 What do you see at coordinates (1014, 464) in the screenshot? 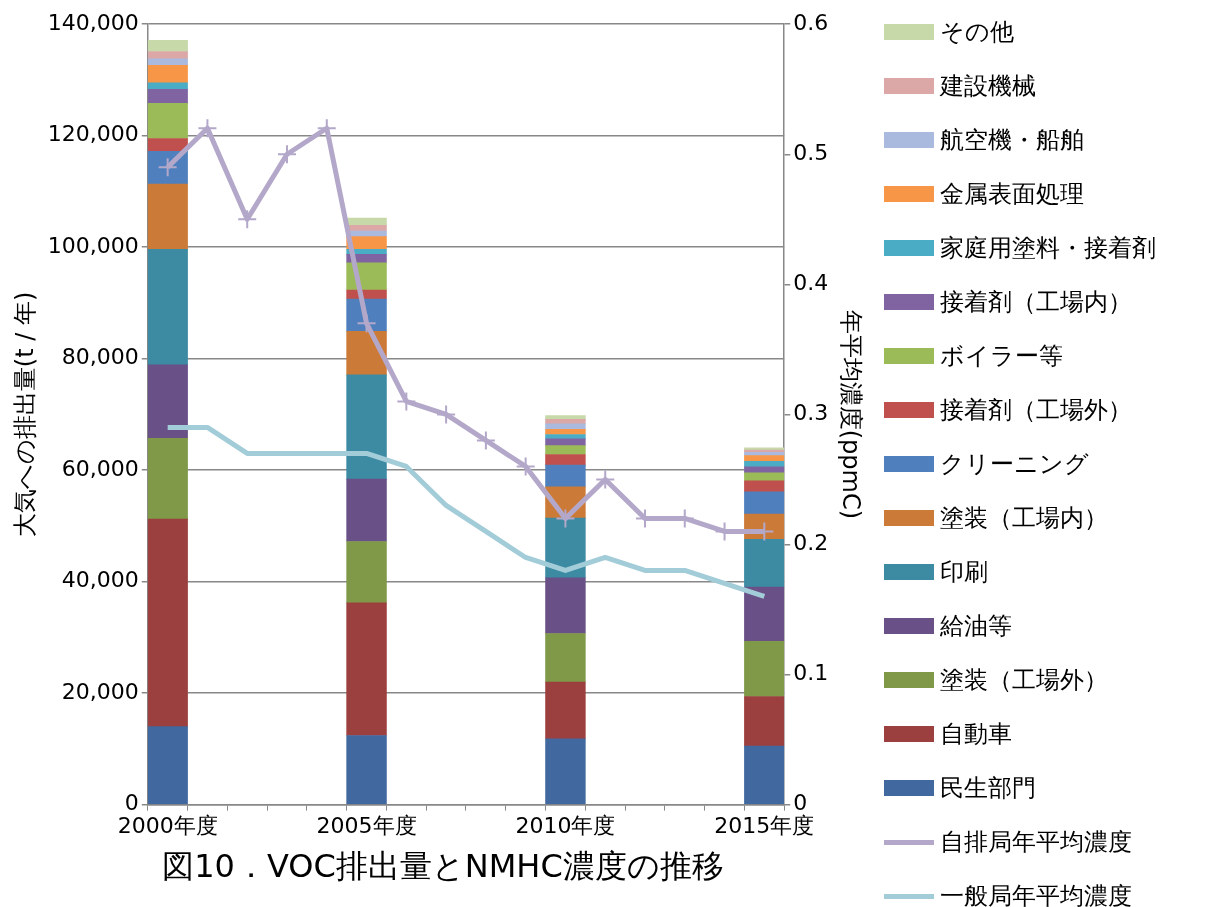
I see `legend-label: クリーニング` at bounding box center [1014, 464].